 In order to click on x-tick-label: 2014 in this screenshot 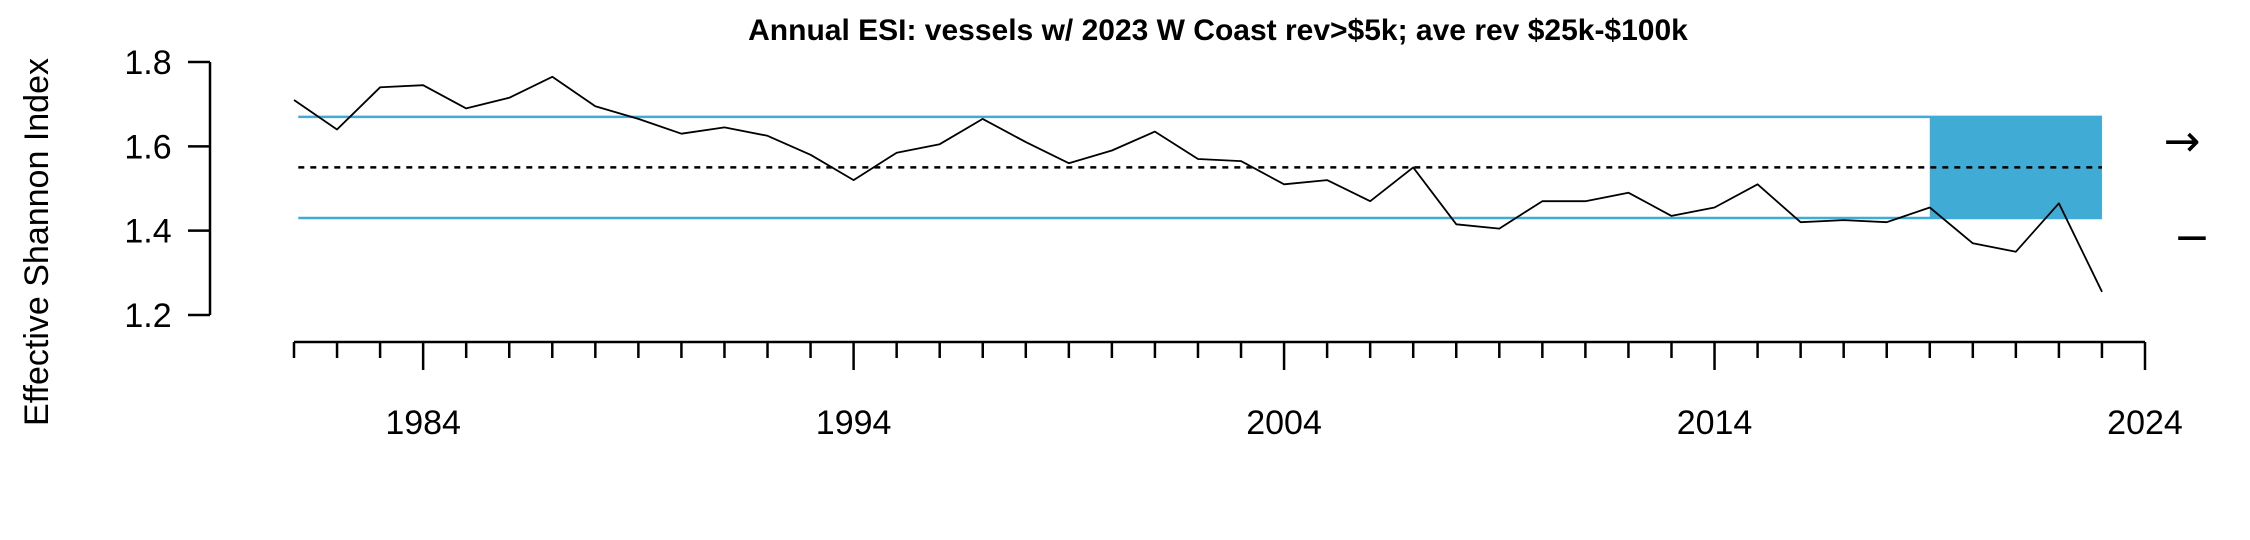, I will do `click(1715, 423)`.